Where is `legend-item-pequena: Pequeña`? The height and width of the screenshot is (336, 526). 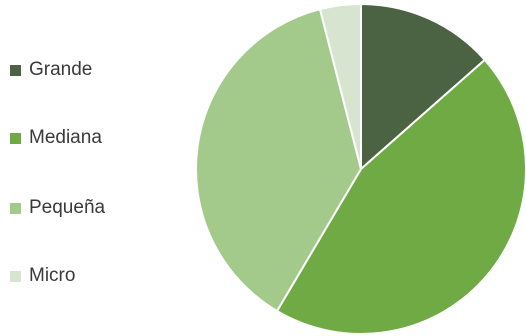
legend-item-pequena: Pequeña is located at coordinates (57, 208).